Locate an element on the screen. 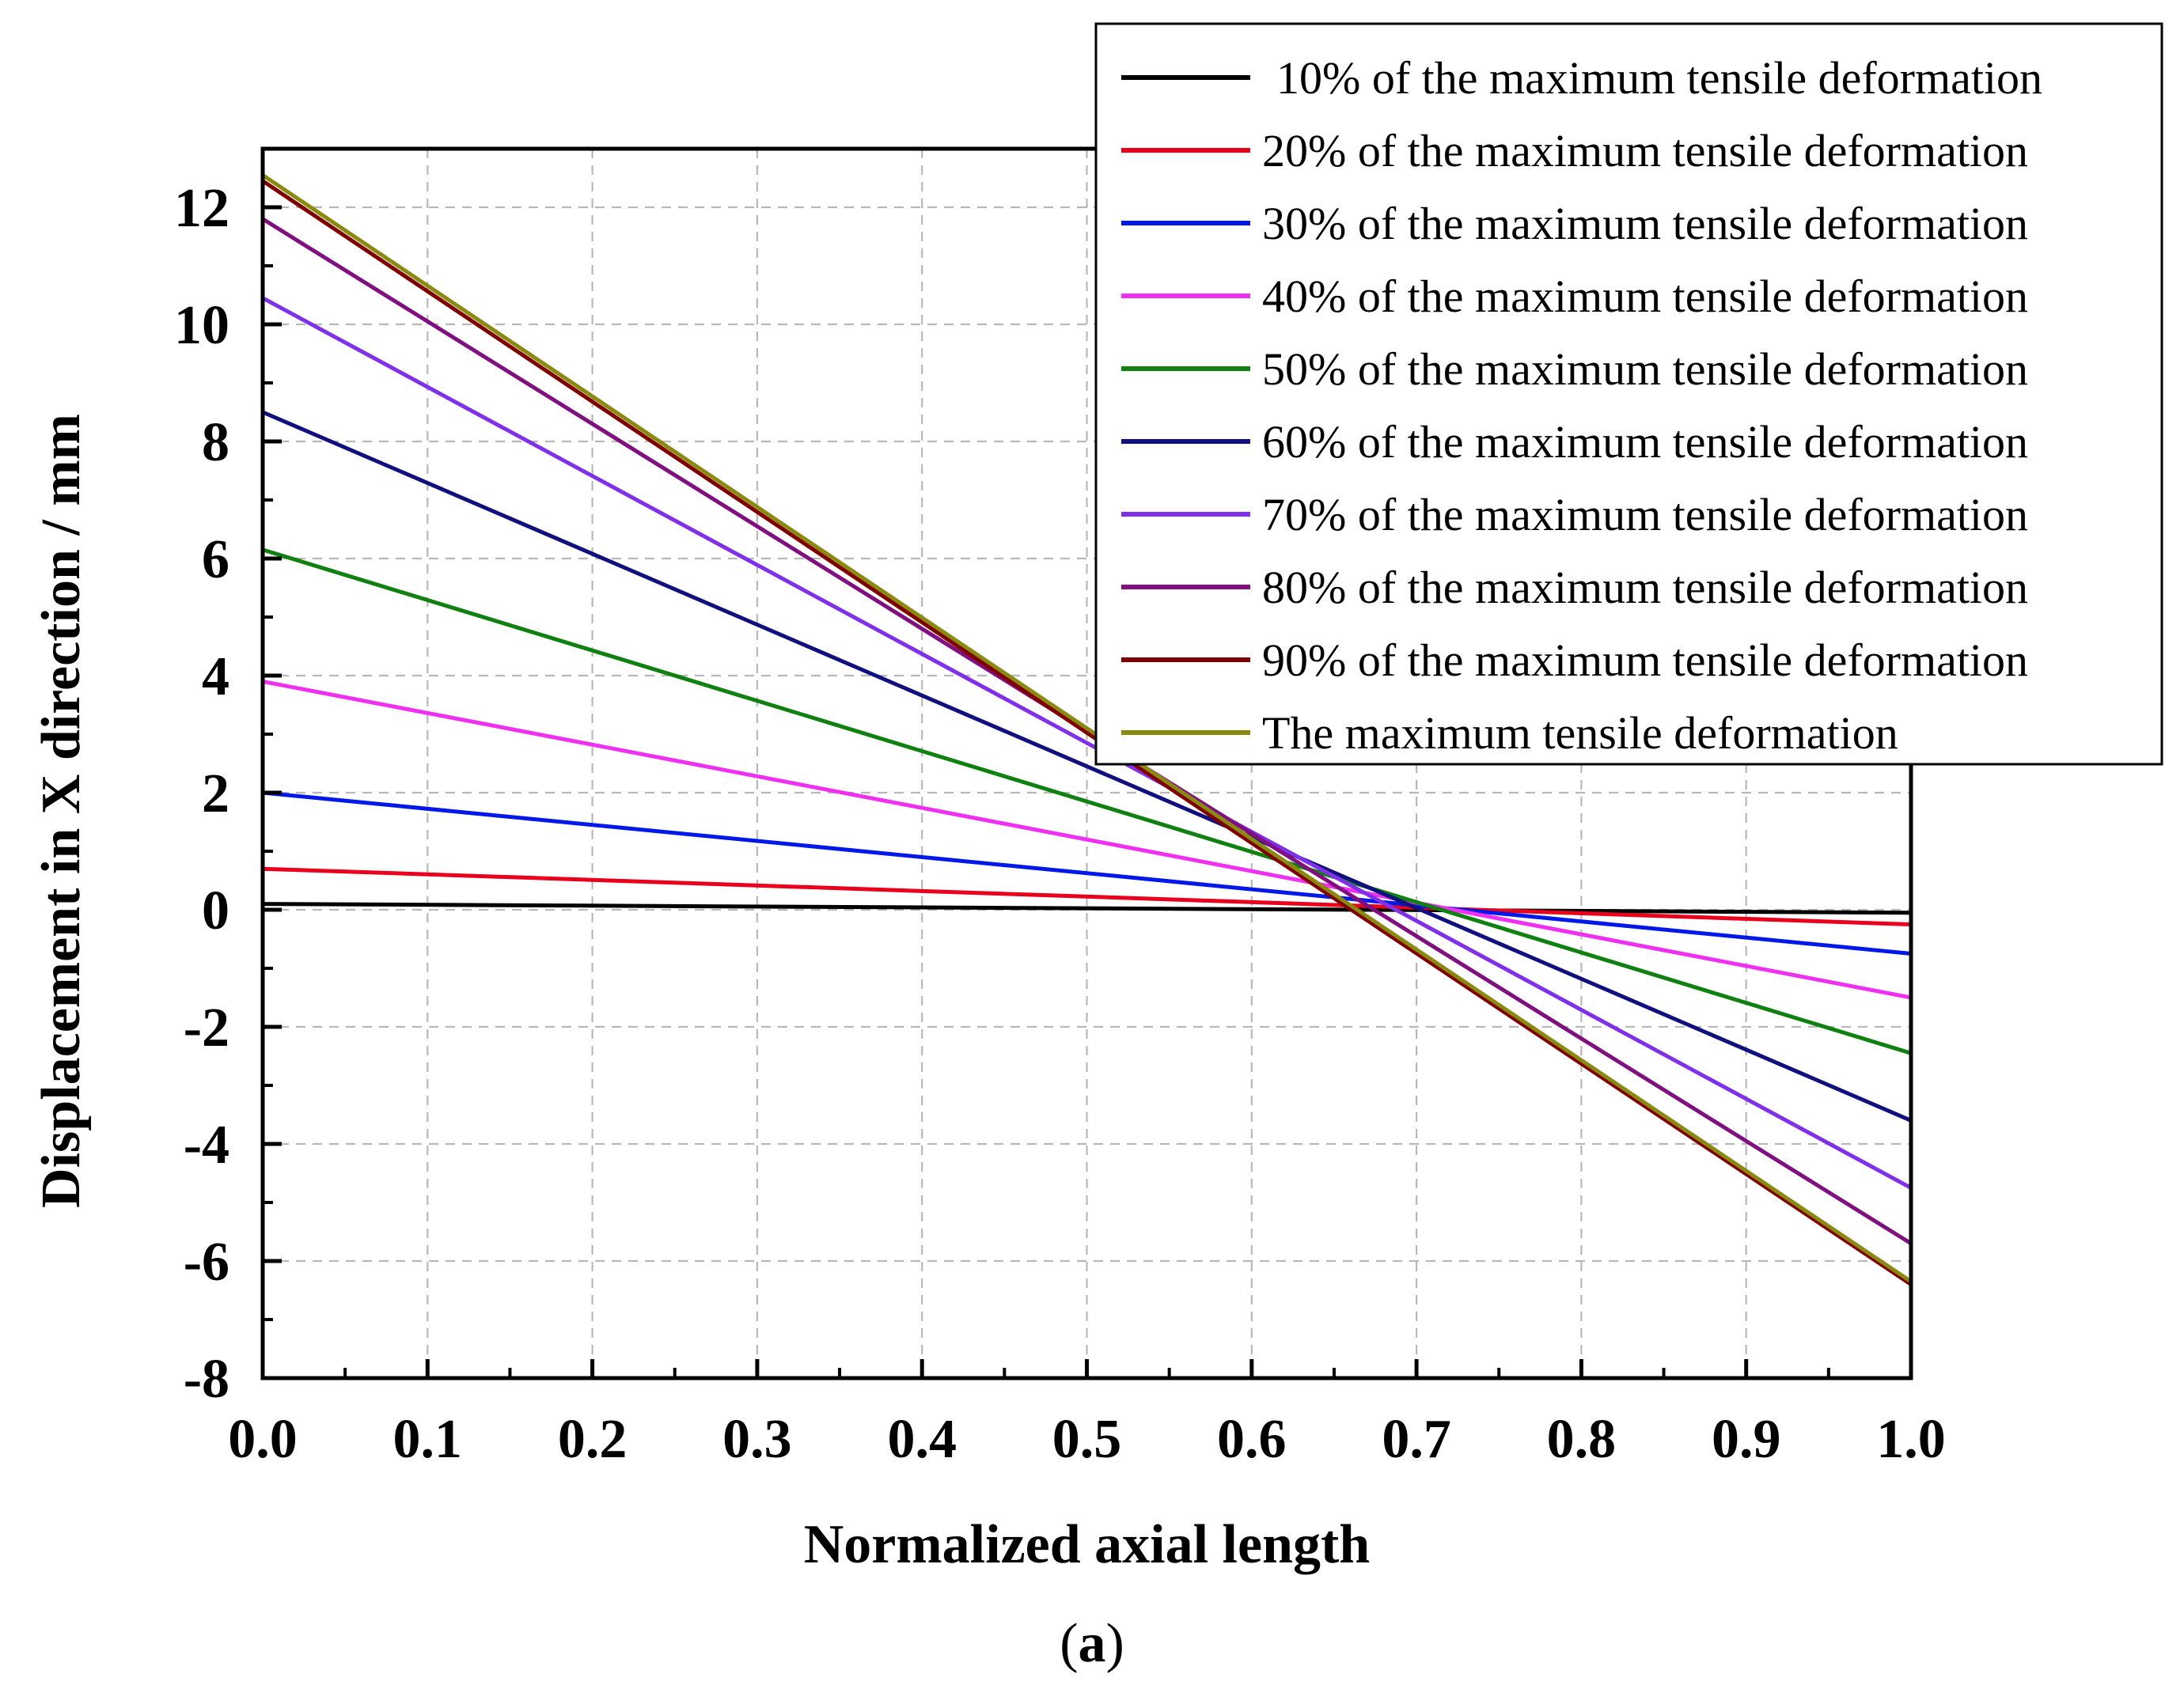  y-tick-label: -4 is located at coordinates (206, 1145).